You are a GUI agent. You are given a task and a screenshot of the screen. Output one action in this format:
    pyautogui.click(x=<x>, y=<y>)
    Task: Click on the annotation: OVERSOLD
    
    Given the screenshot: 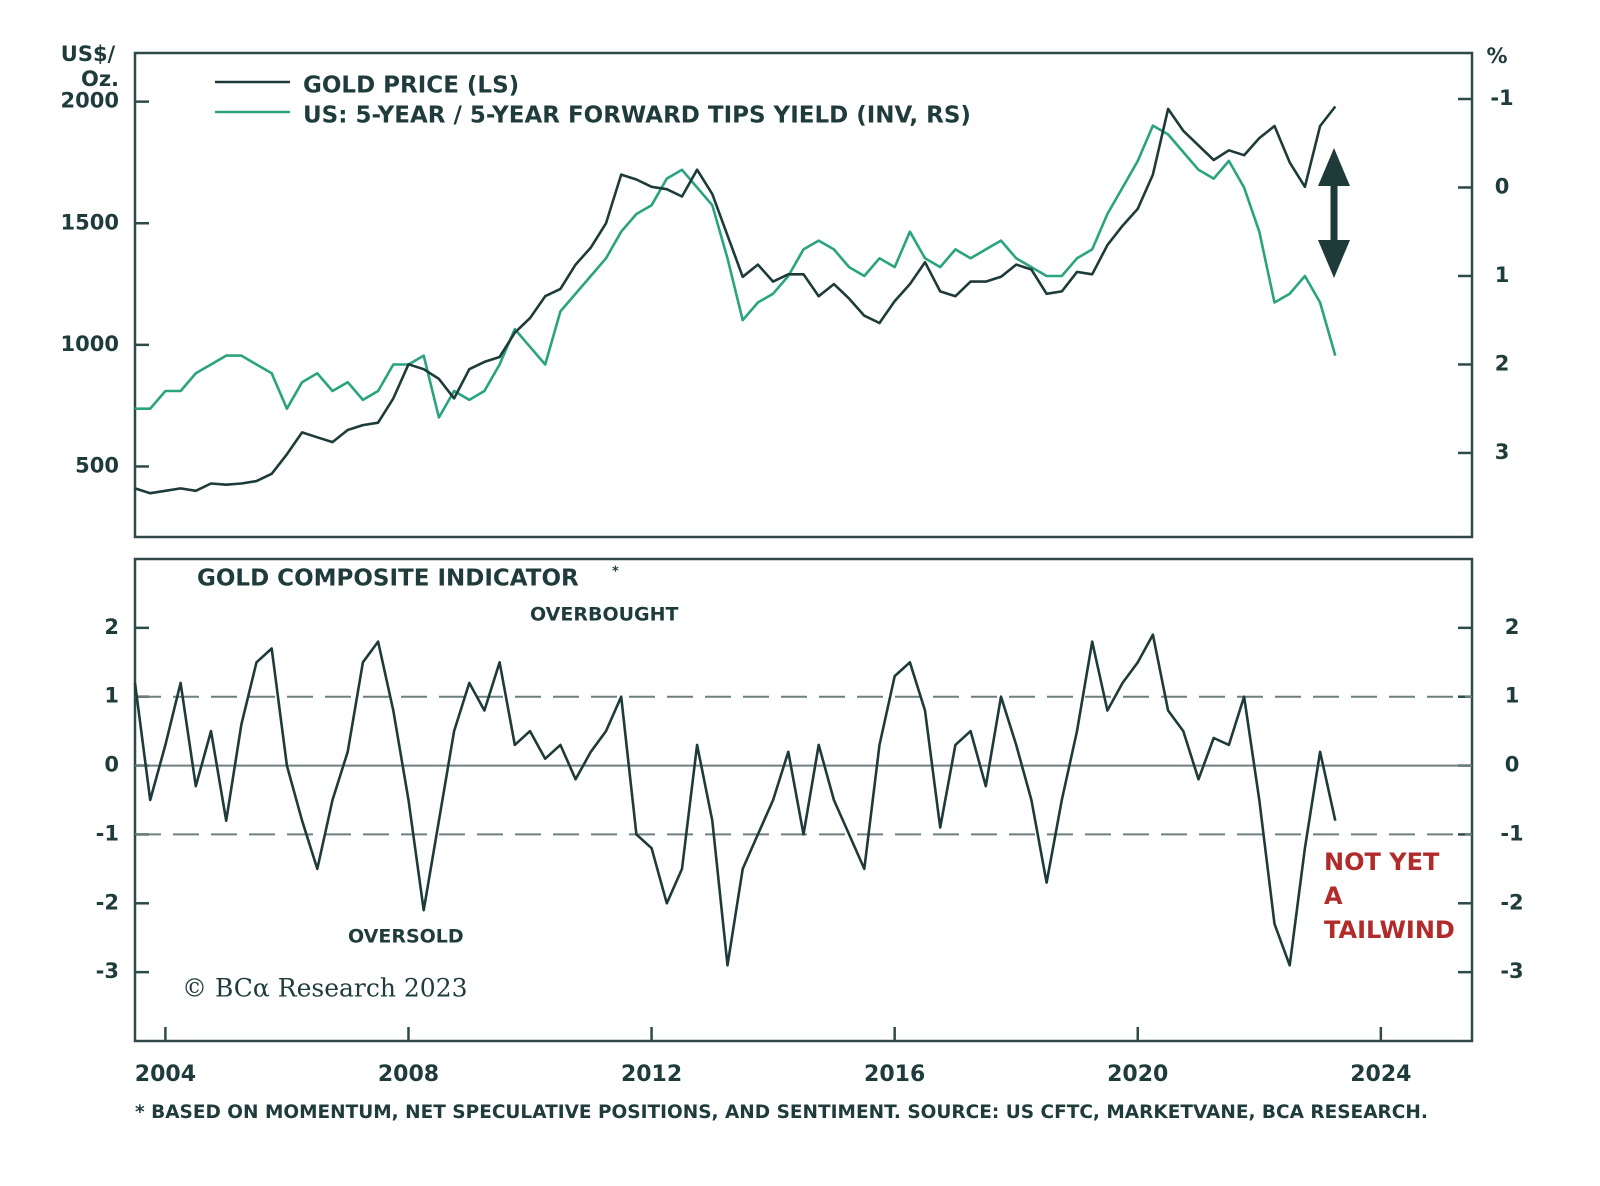 What is the action you would take?
    pyautogui.click(x=406, y=937)
    